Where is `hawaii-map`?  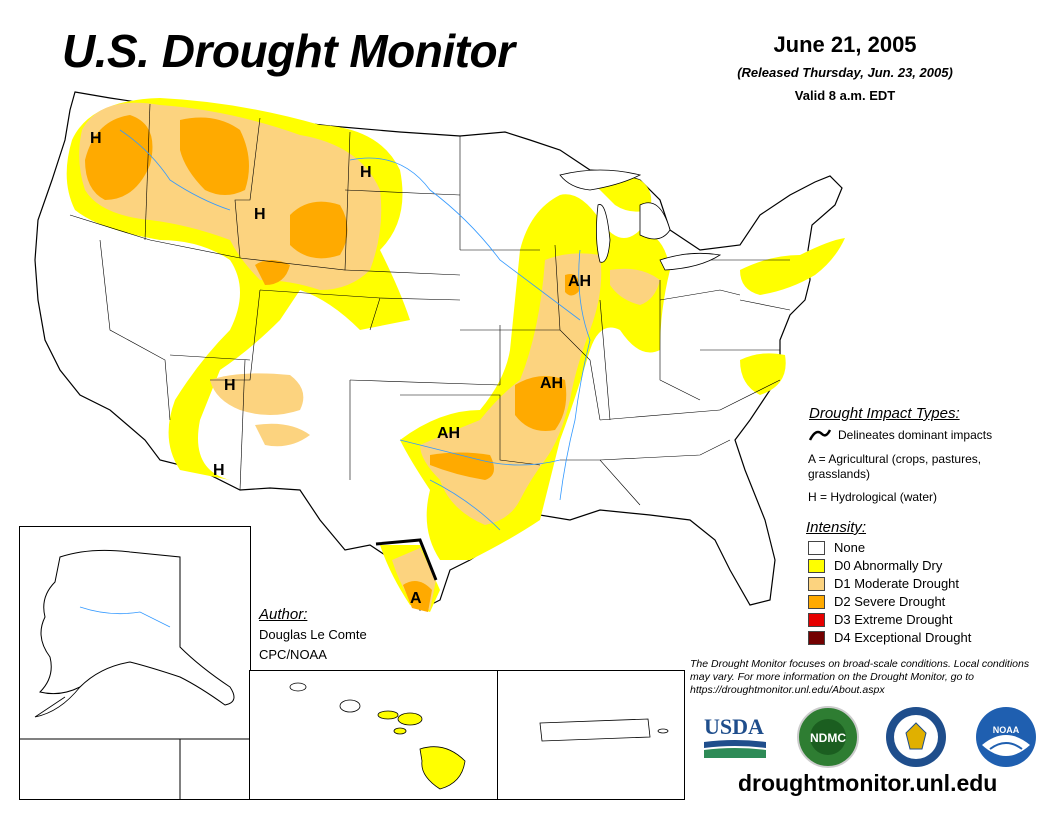
hawaii-map is located at coordinates (377, 736).